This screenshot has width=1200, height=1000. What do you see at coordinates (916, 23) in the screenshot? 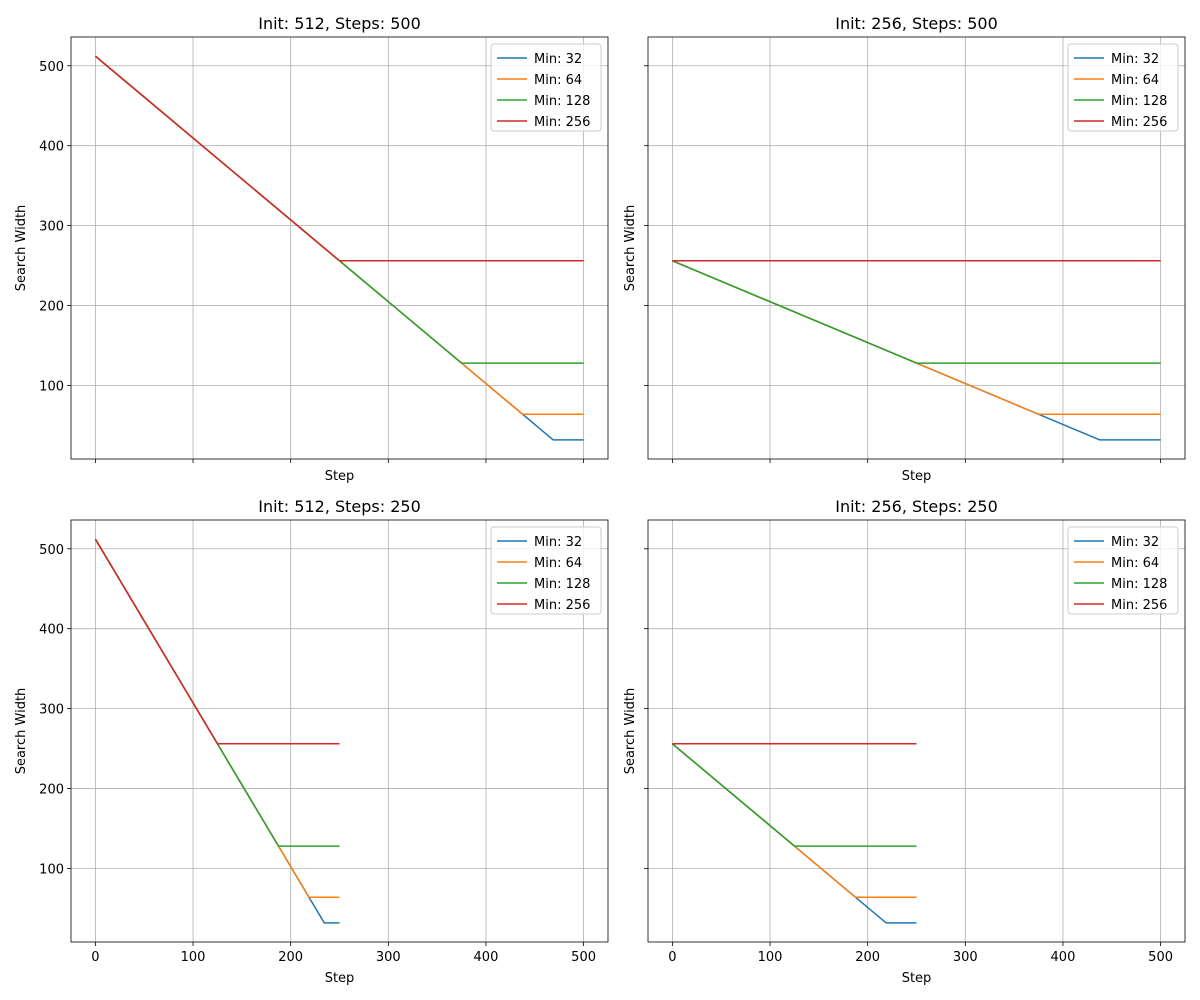
I see `subplot-title: Init: 256, Steps: 500` at bounding box center [916, 23].